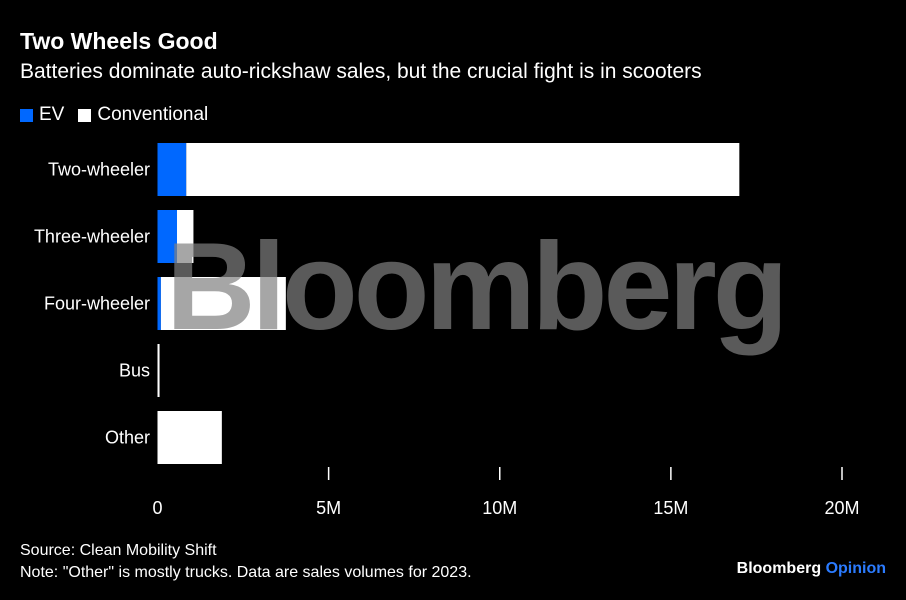  I want to click on legend-label-ev: EV, so click(52, 114).